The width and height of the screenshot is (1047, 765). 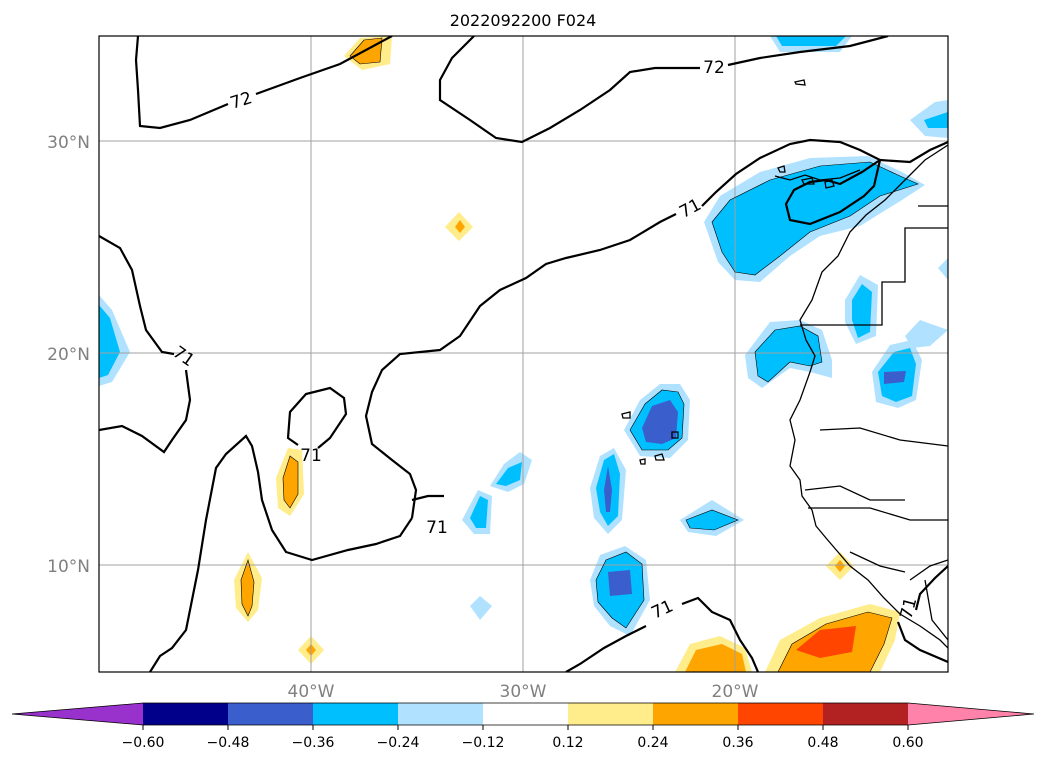 I want to click on colorbar-tick-label: 0.48, so click(x=822, y=743).